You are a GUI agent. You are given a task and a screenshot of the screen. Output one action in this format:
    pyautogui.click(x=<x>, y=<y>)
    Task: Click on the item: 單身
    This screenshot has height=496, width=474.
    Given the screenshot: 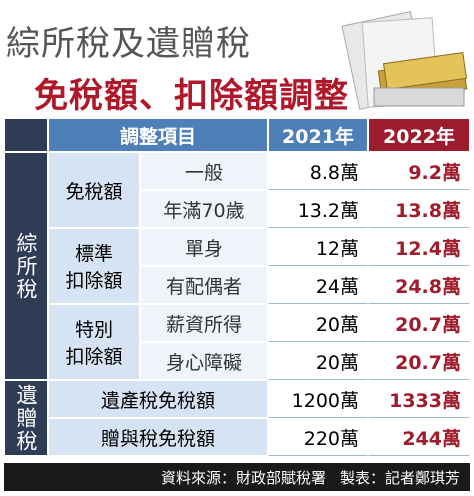 What is the action you would take?
    pyautogui.click(x=204, y=247)
    